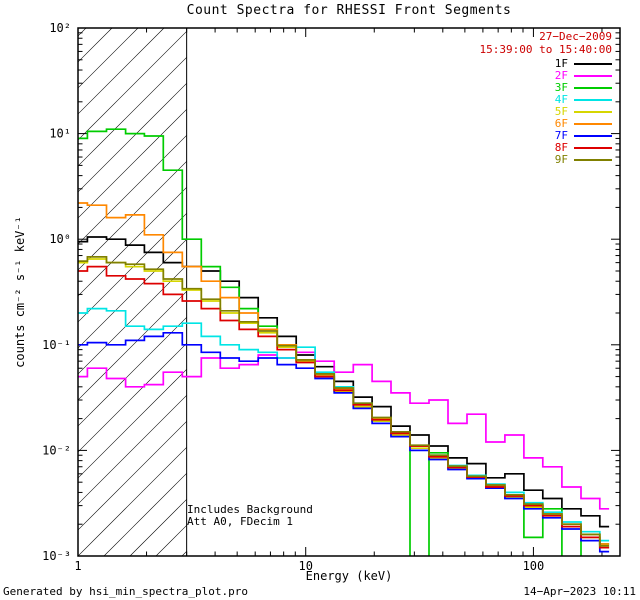 This screenshot has height=600, width=640. Describe the element at coordinates (534, 566) in the screenshot. I see `x-tick-label: 100` at that location.